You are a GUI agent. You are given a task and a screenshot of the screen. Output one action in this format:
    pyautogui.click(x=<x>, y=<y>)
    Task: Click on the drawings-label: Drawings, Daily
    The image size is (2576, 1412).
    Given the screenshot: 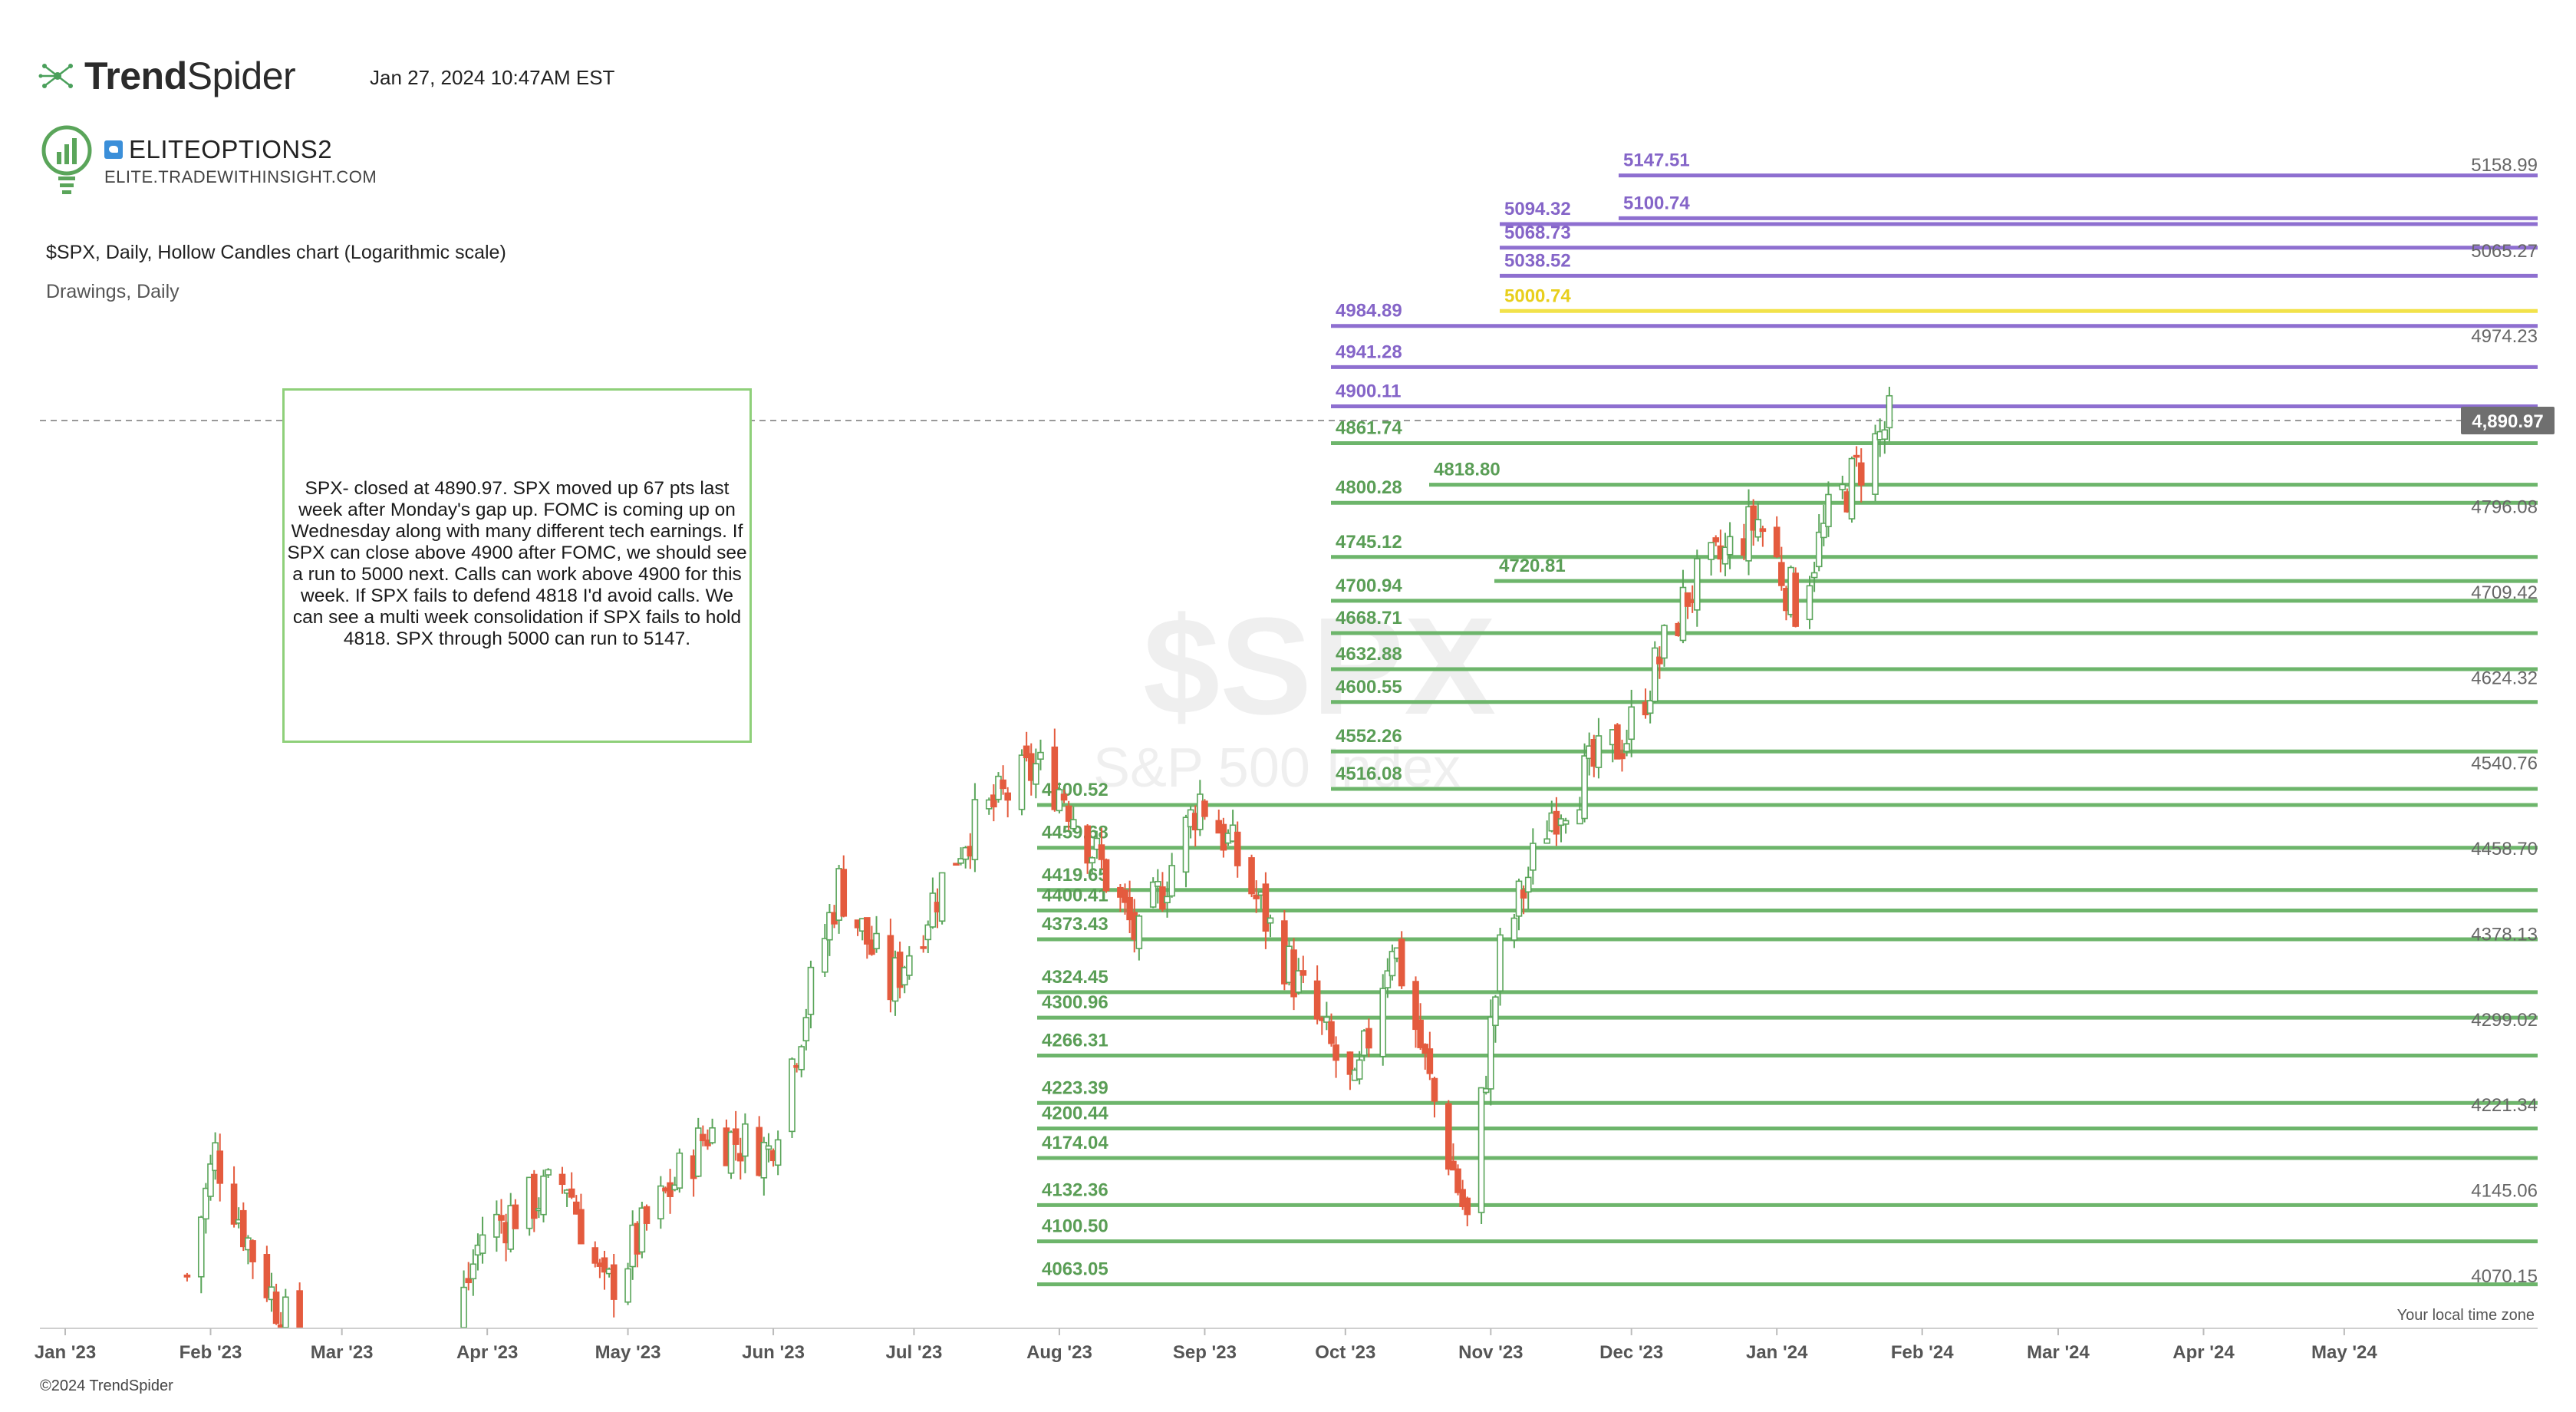 What is the action you would take?
    pyautogui.click(x=113, y=291)
    